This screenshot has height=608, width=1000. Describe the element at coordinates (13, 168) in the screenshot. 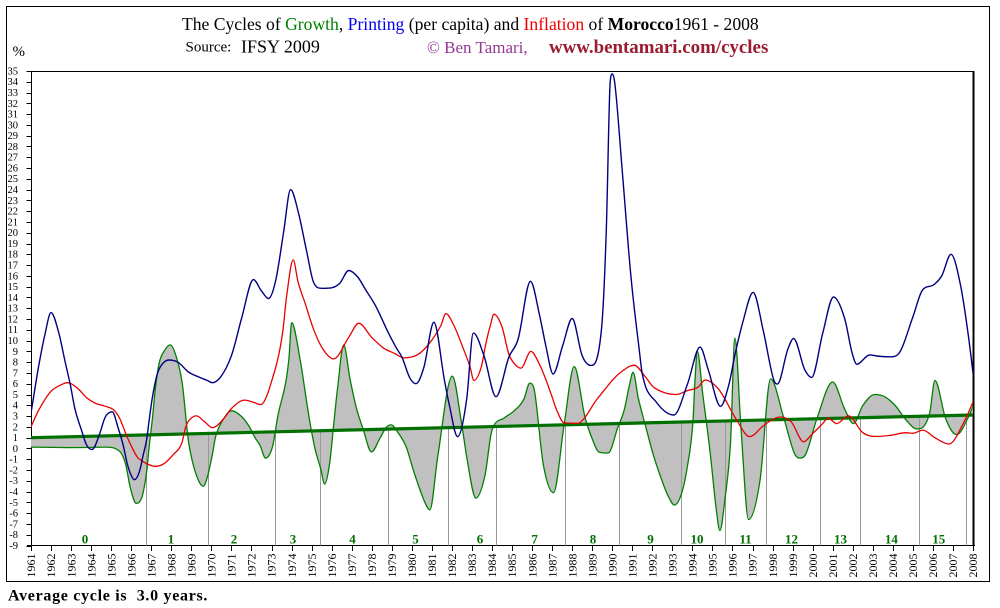

I see `svg-text: 26` at that location.